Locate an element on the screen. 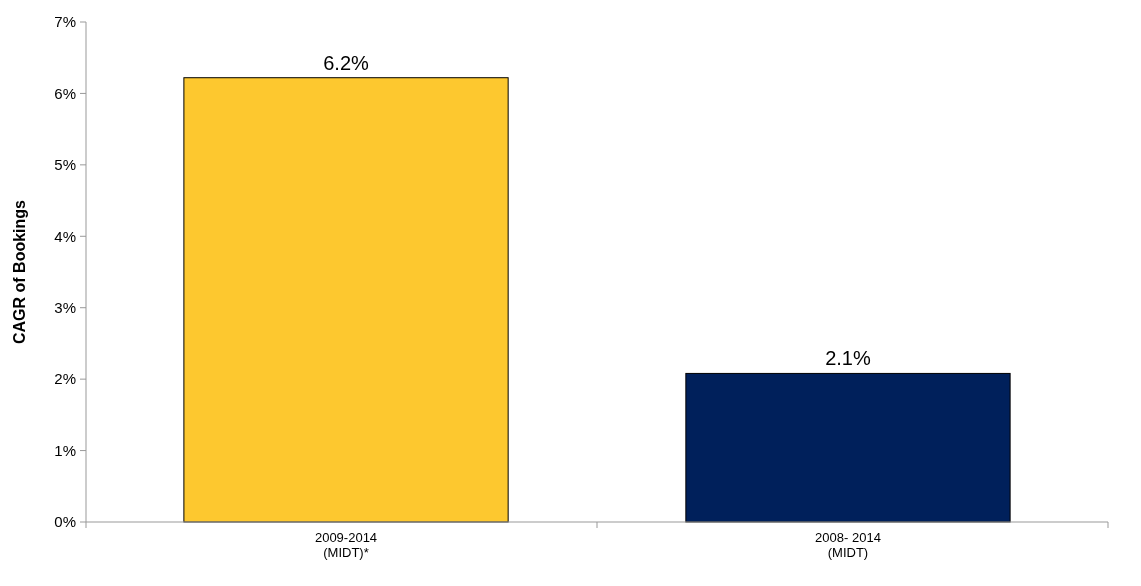  x-tick-label: 2008- 2014 (MIDT) is located at coordinates (848, 545).